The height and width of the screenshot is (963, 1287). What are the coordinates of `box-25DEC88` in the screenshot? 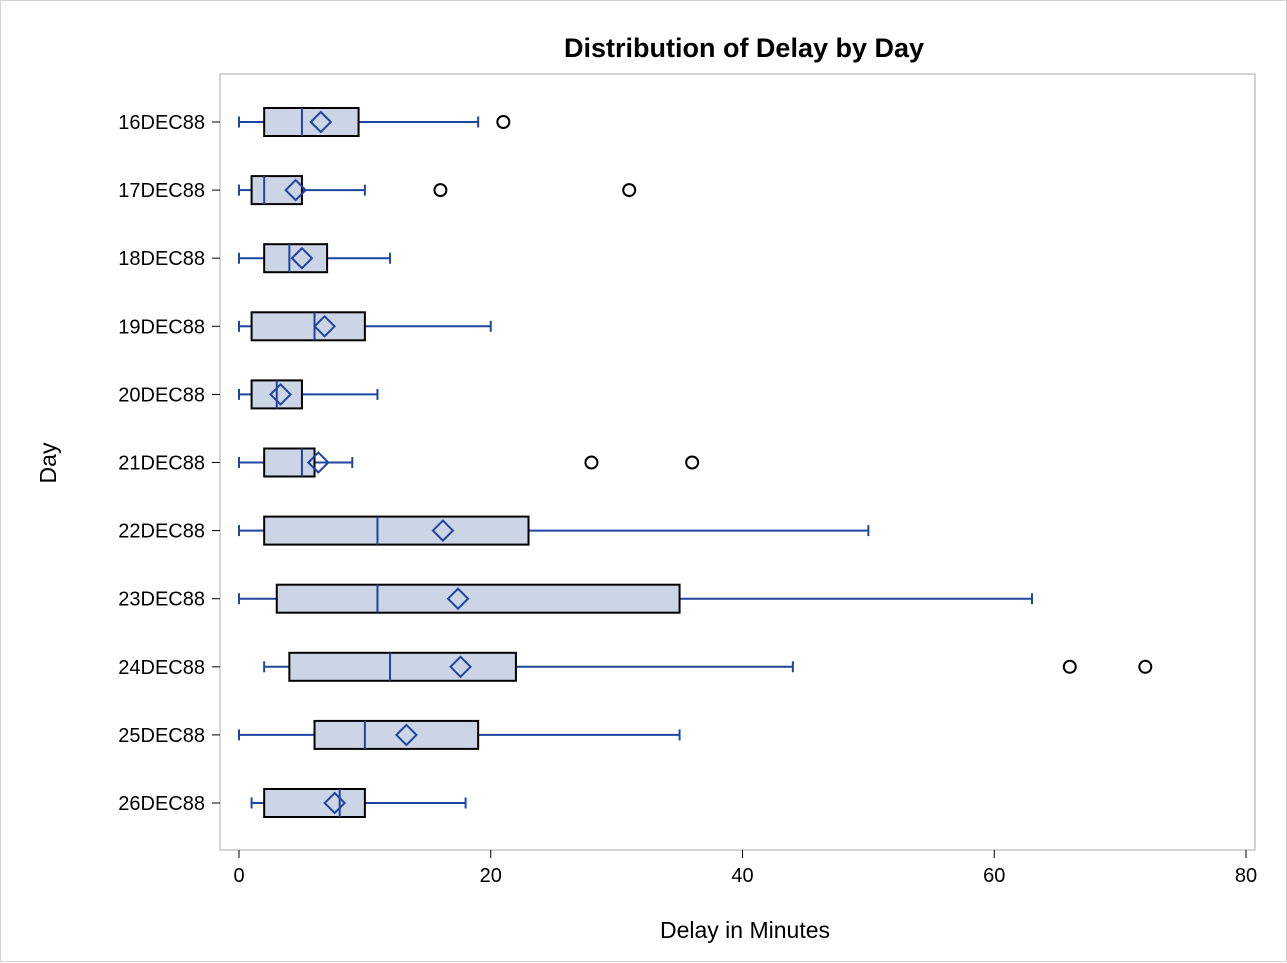 It's located at (459, 734).